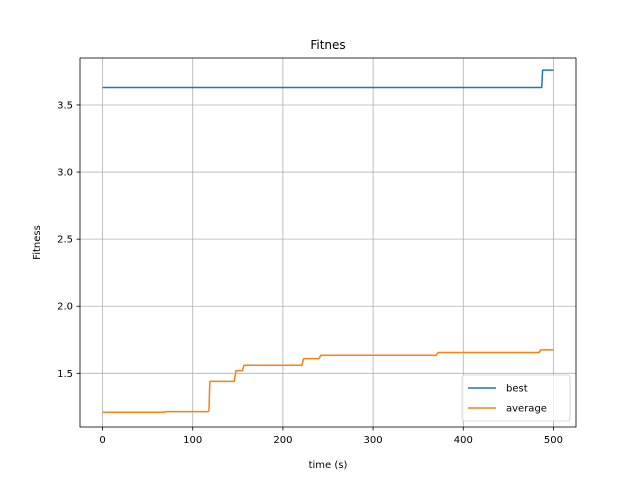 This screenshot has width=640, height=480. I want to click on x-tick-label: 0, so click(102, 440).